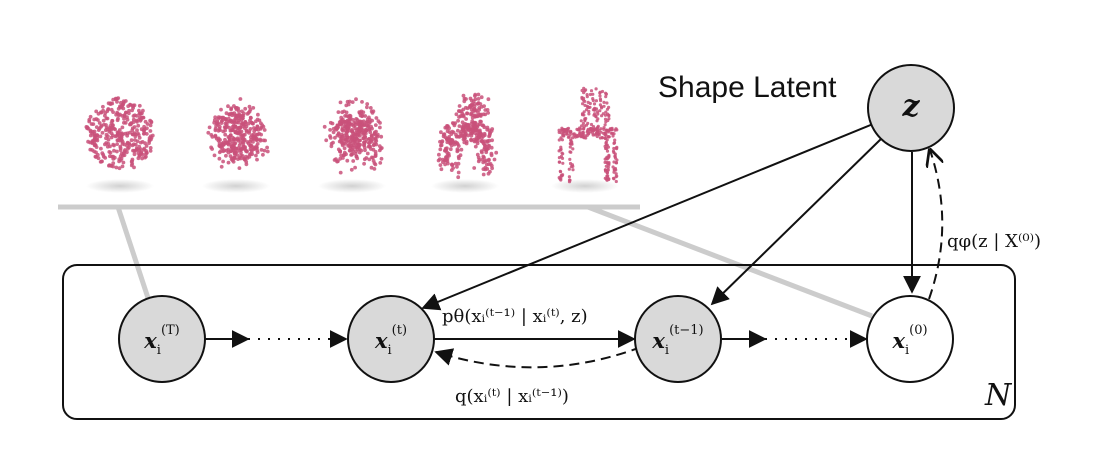 This screenshot has width=1115, height=450. Describe the element at coordinates (159, 350) in the screenshot. I see `node-xT-sub: i` at that location.